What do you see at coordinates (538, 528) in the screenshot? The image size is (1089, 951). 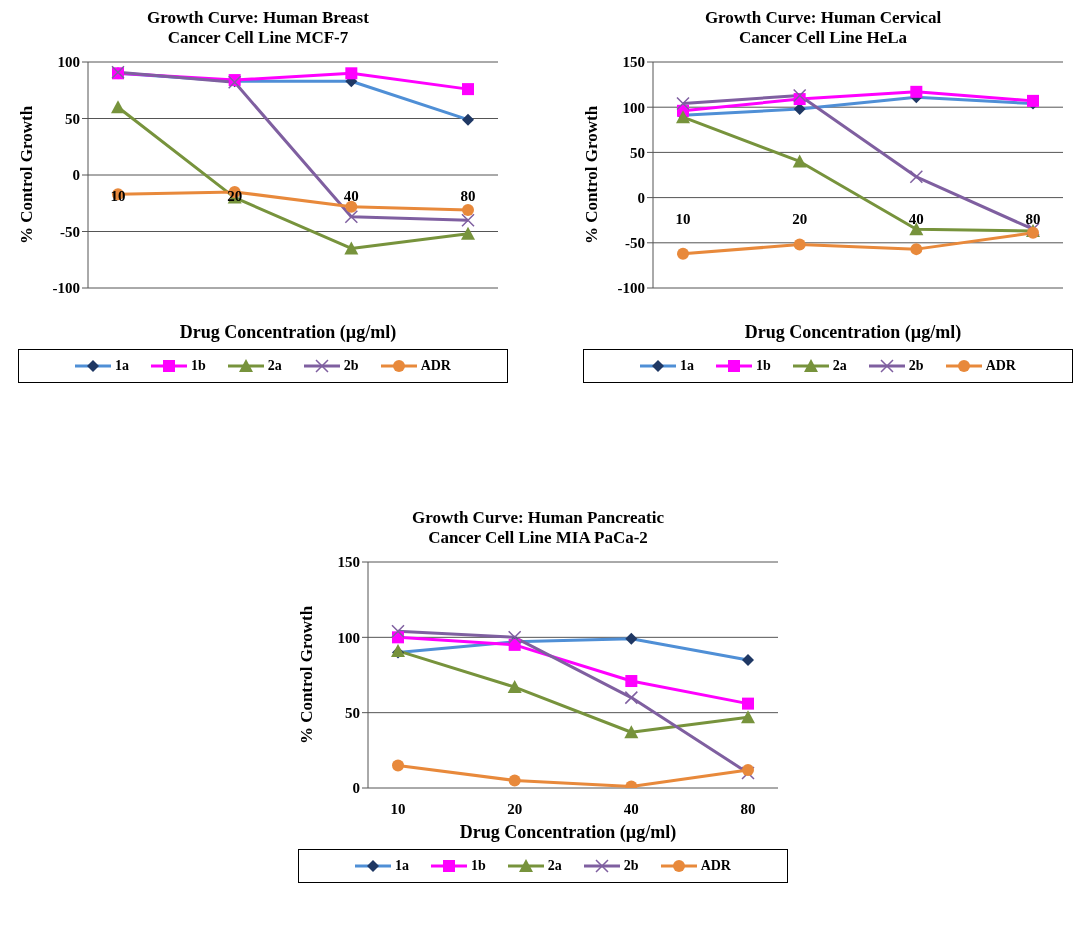 I see `chart-title: Growth Curve: Human Pancreatic Cancer Cell Line MIA PaCa-2` at bounding box center [538, 528].